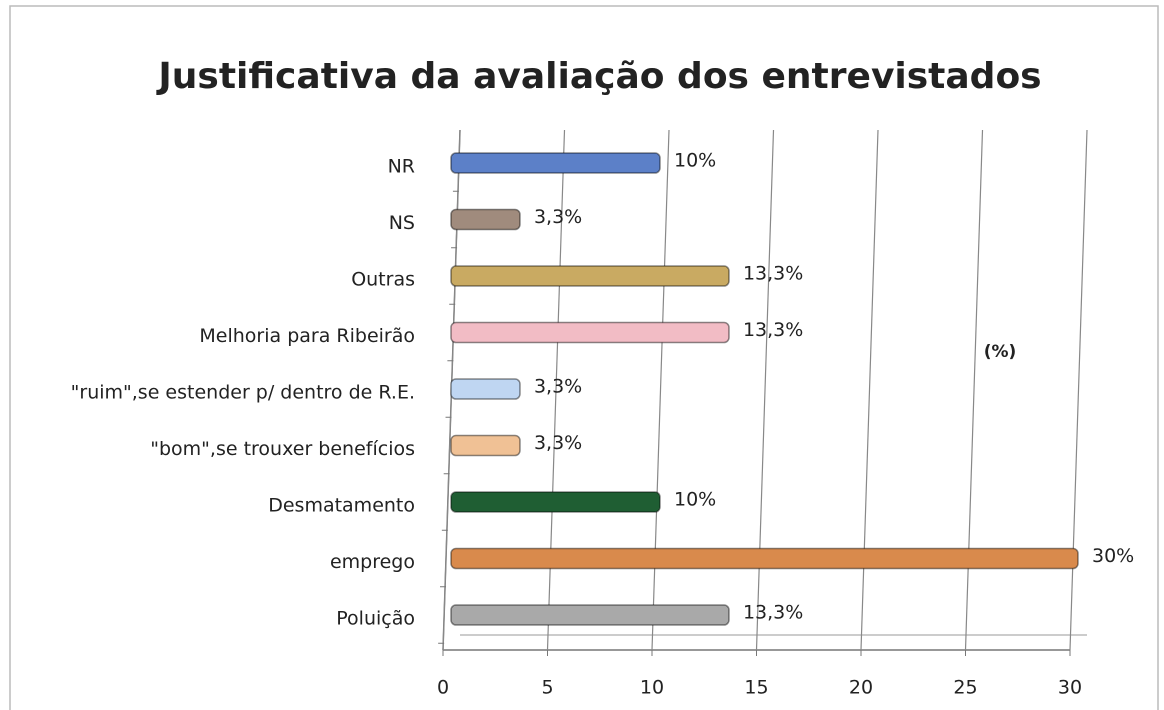 The width and height of the screenshot is (1164, 710). What do you see at coordinates (1000, 352) in the screenshot?
I see `annotation: (%)` at bounding box center [1000, 352].